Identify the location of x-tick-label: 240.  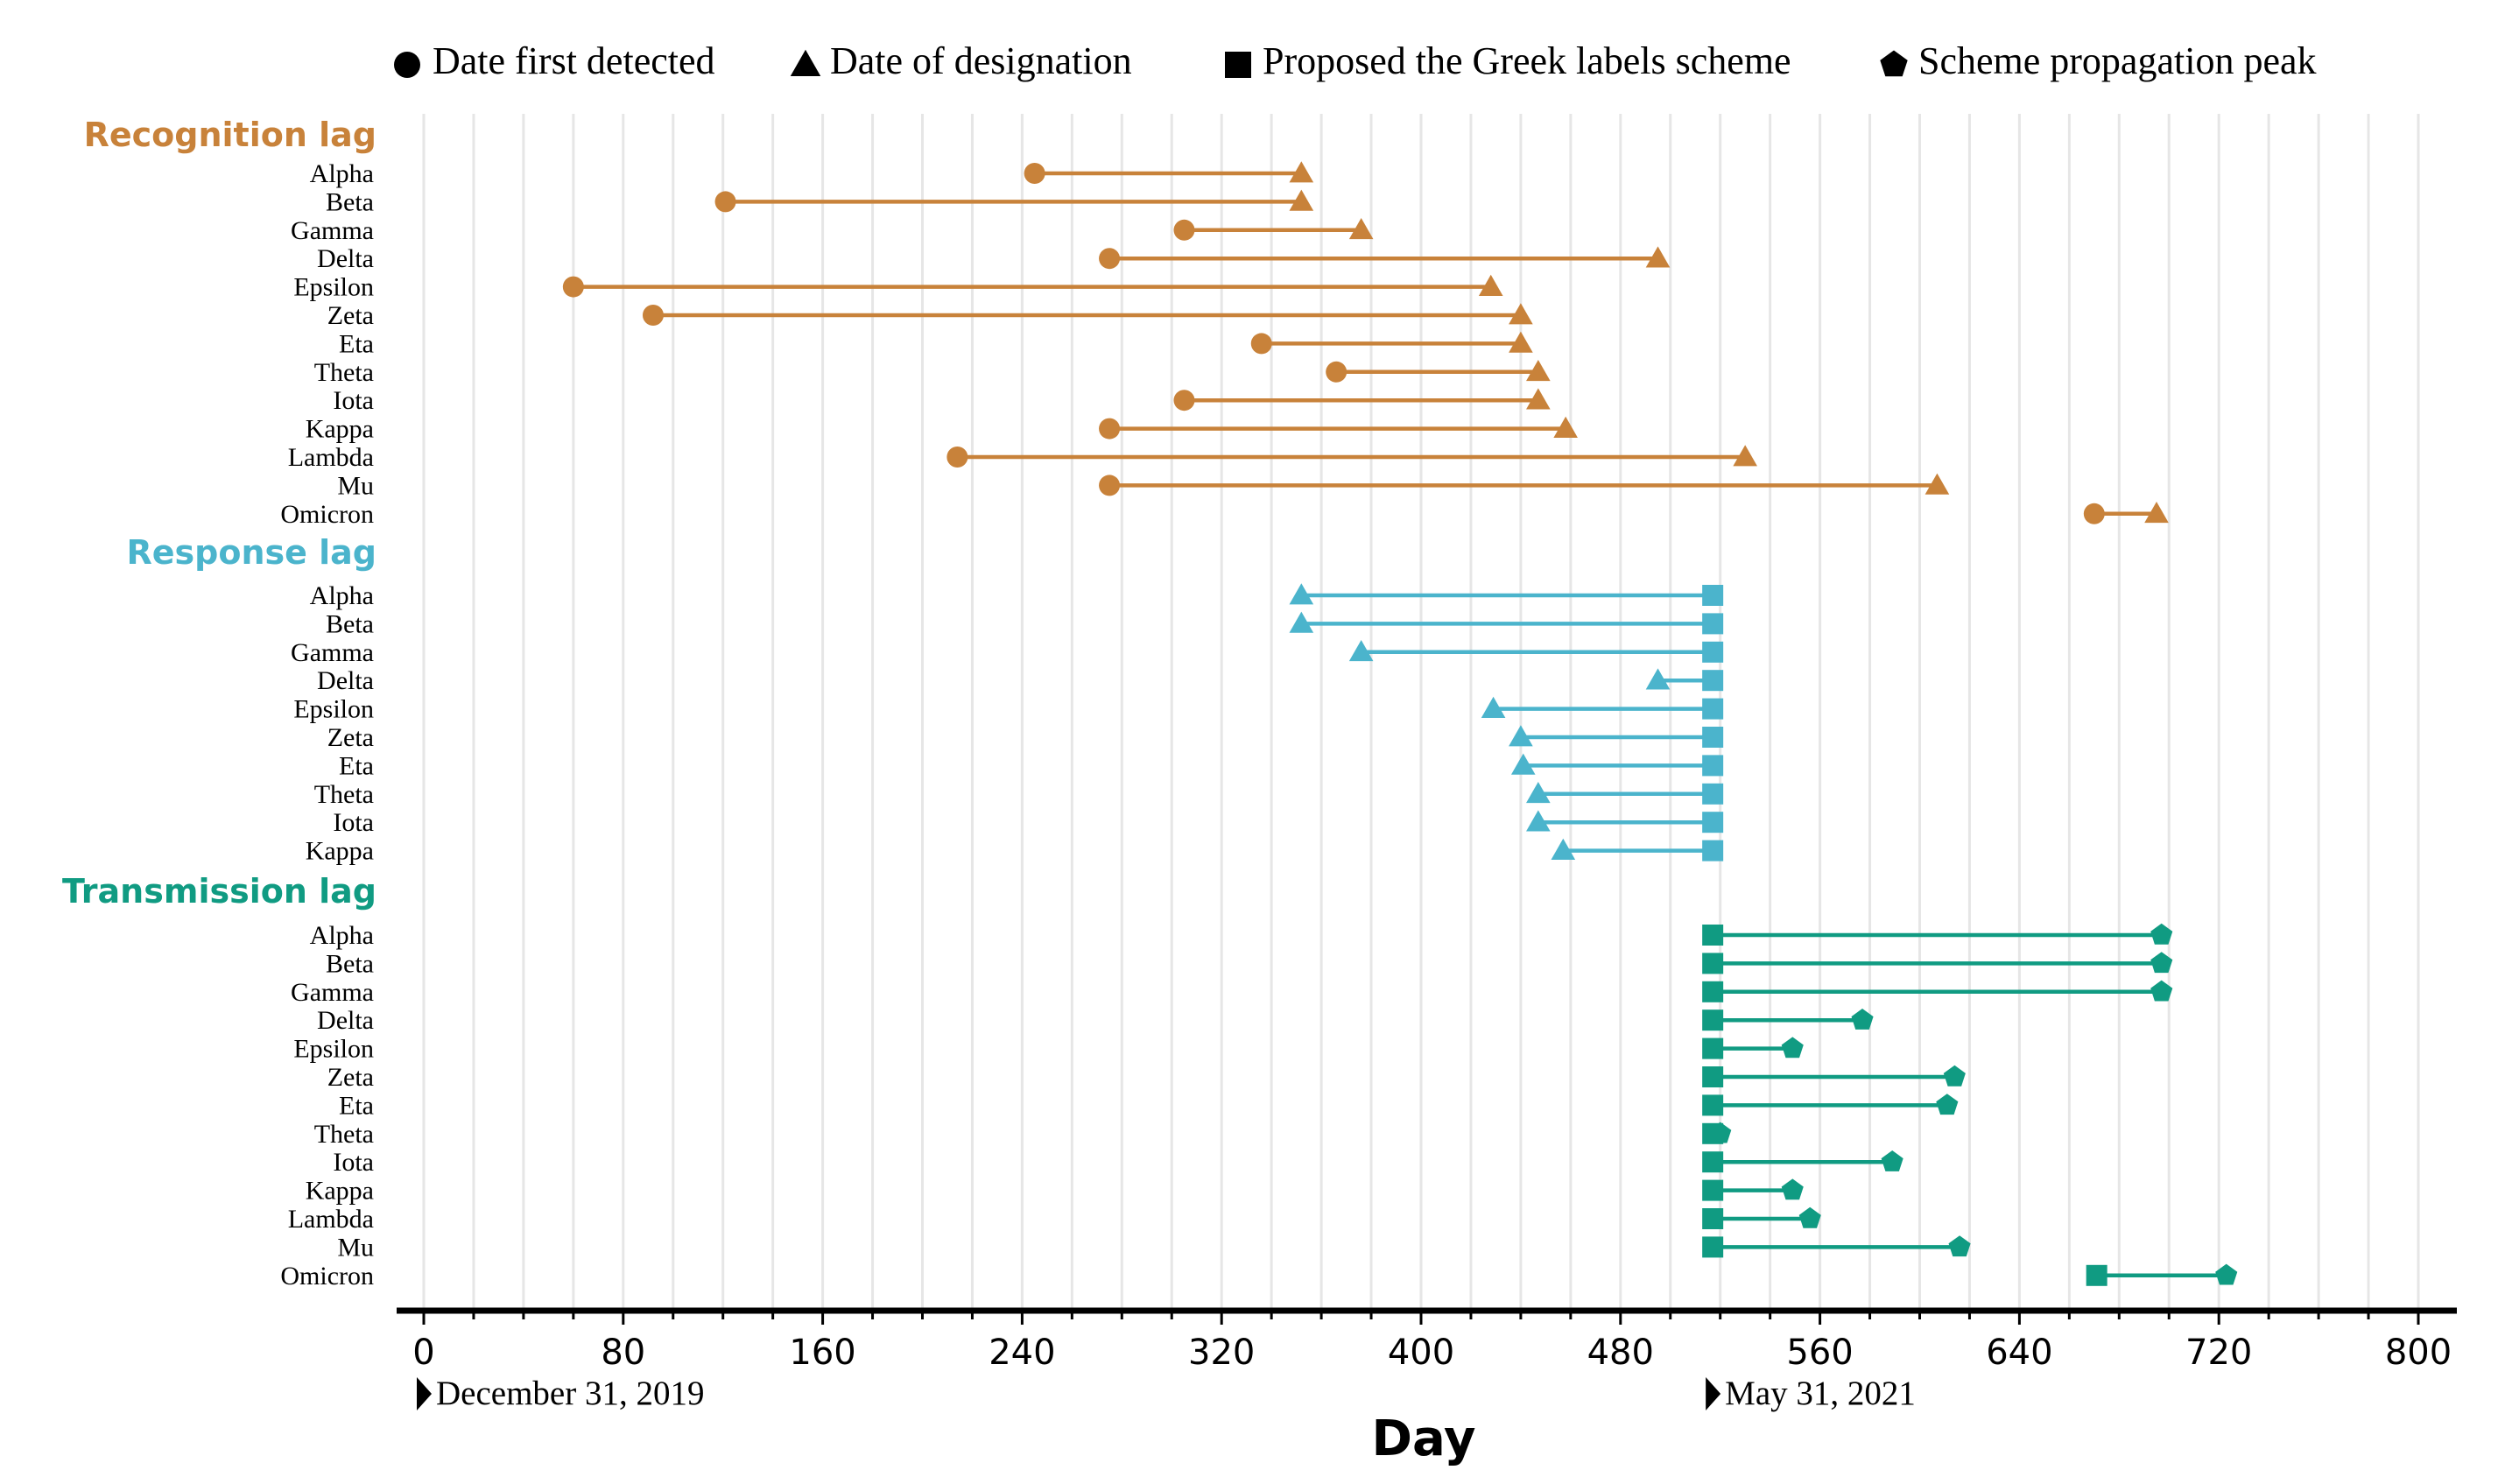
(1022, 1353).